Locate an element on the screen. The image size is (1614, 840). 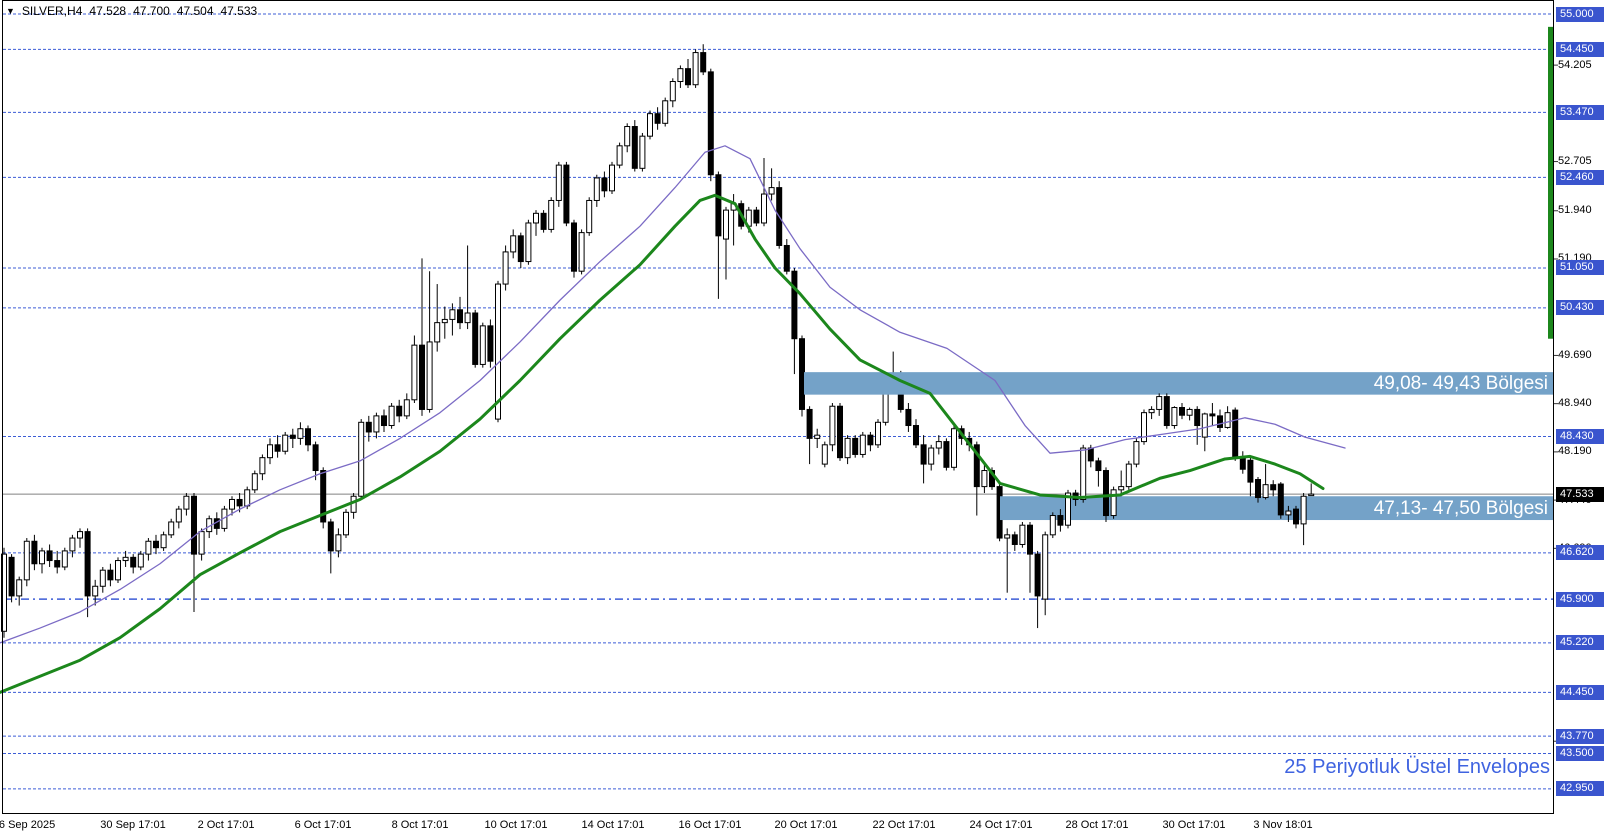
demand-zone-rect is located at coordinates (1276, 508).